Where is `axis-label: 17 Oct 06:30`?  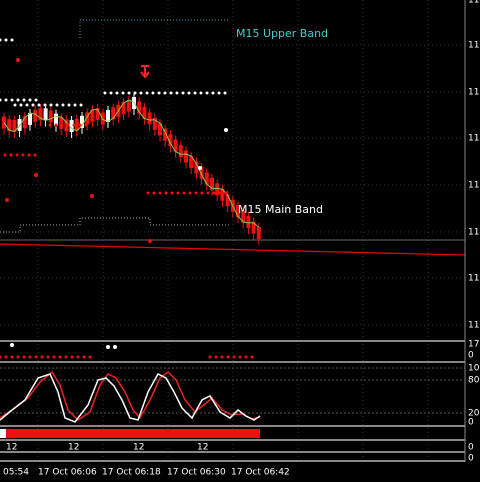
axis-label: 17 Oct 06:30 is located at coordinates (196, 473).